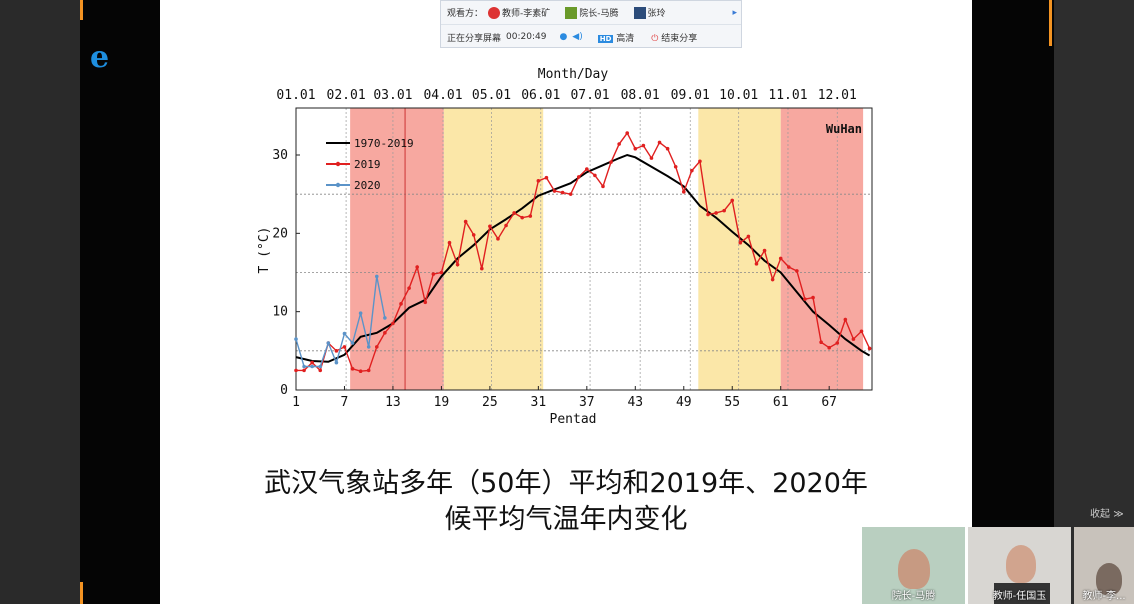 The height and width of the screenshot is (604, 1134). I want to click on video-tile: 教师-任国玉, so click(1019, 565).